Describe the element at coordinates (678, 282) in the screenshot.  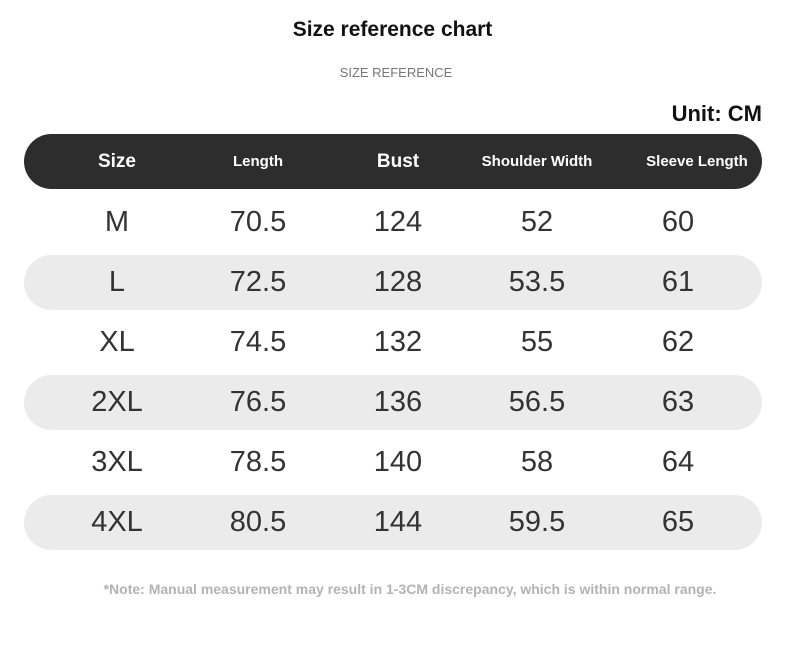
I see `table-cell: 61` at that location.